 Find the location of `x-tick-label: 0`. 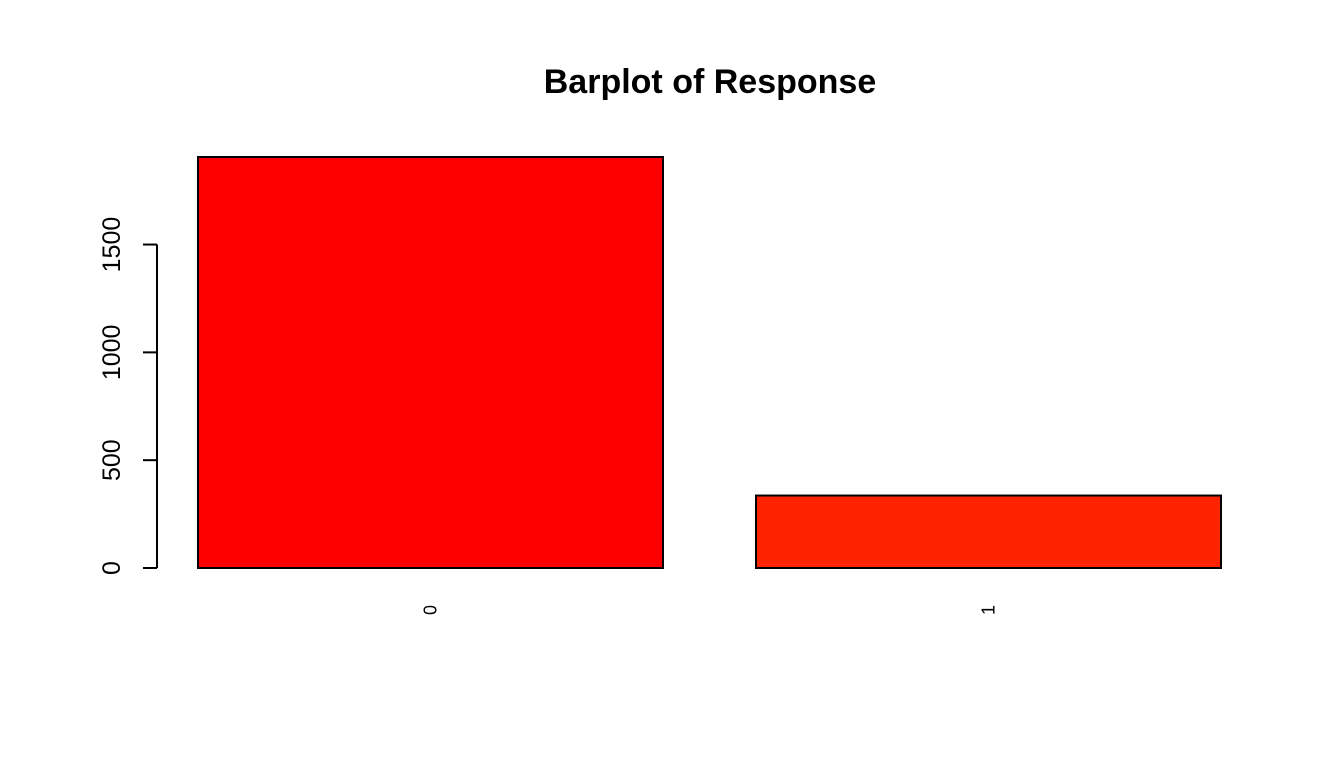

x-tick-label: 0 is located at coordinates (431, 610).